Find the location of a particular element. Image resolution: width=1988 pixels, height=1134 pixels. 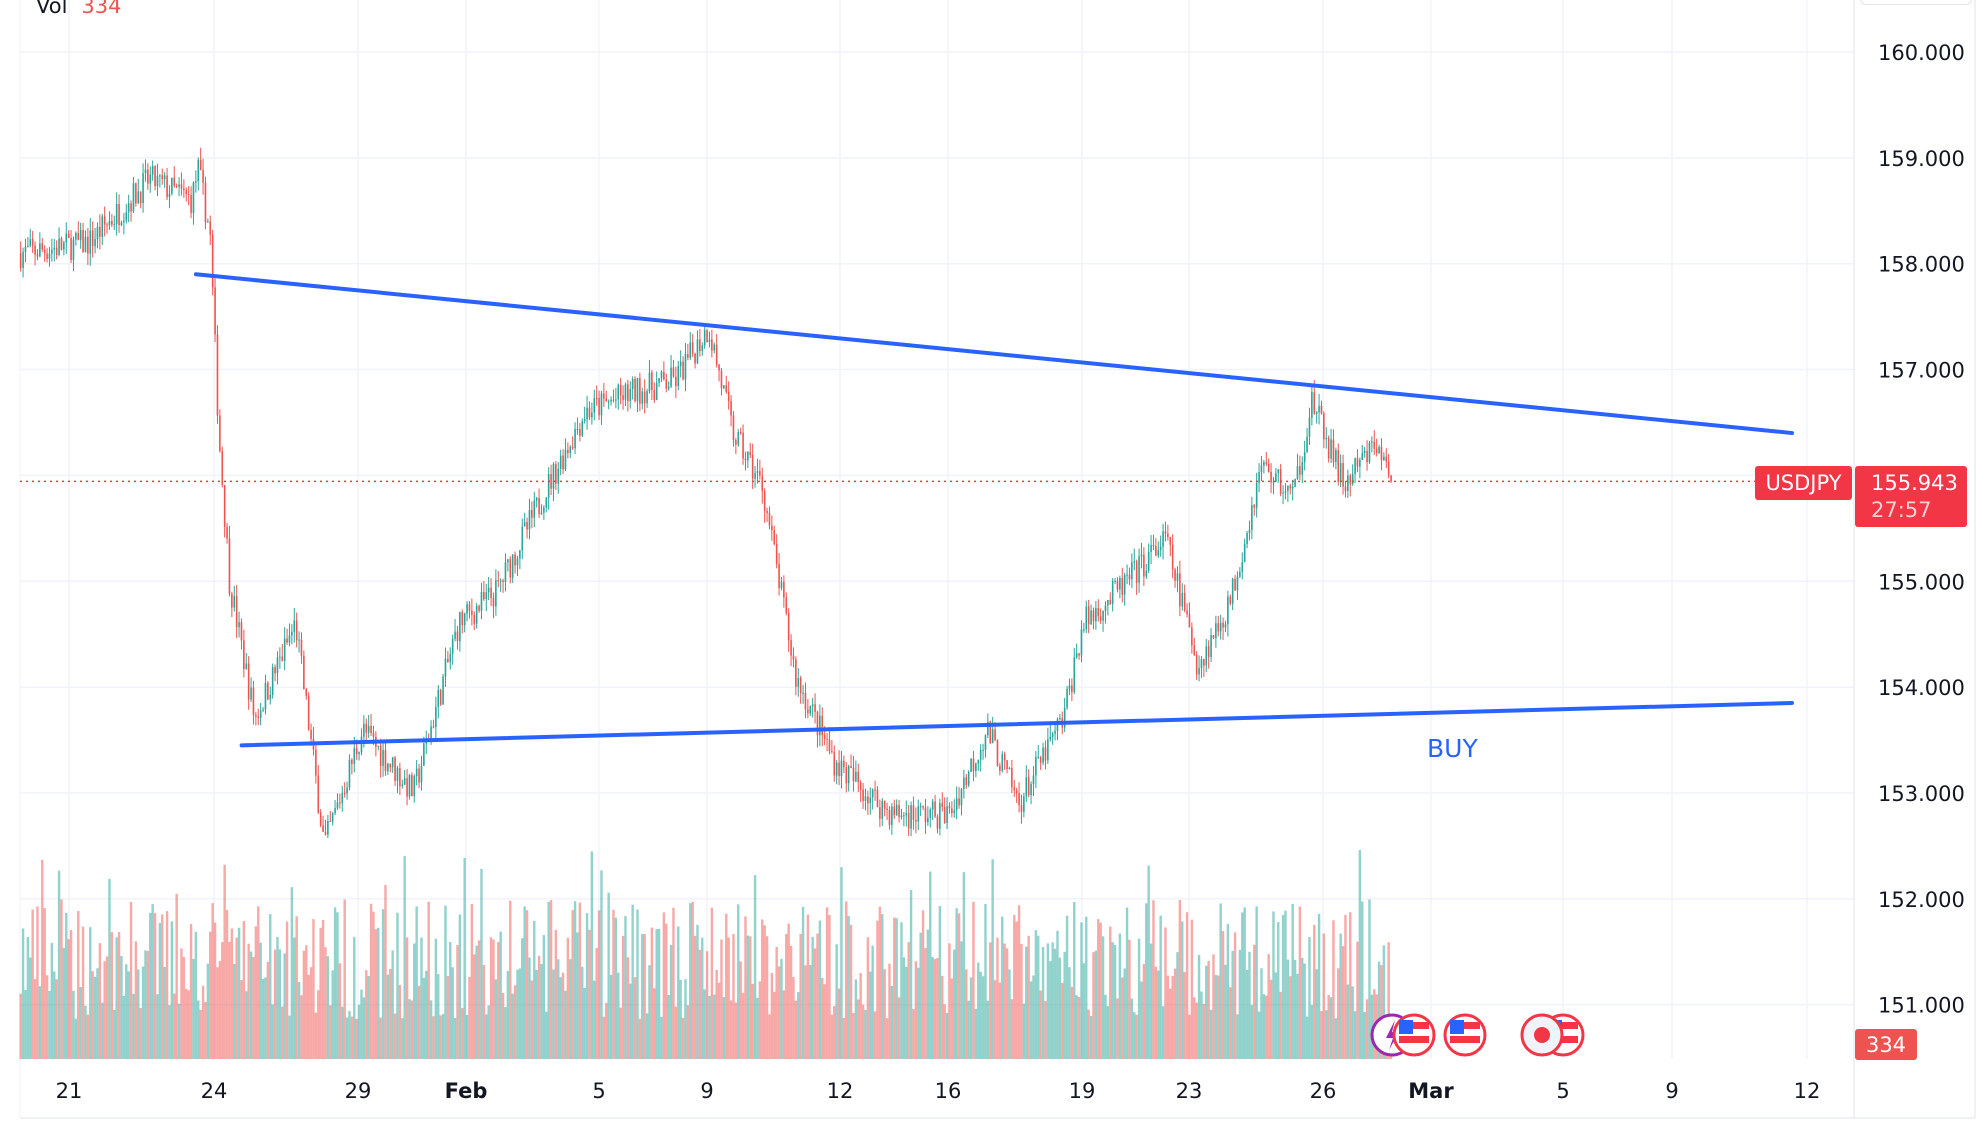

scale-button is located at coordinates (1916, 2).